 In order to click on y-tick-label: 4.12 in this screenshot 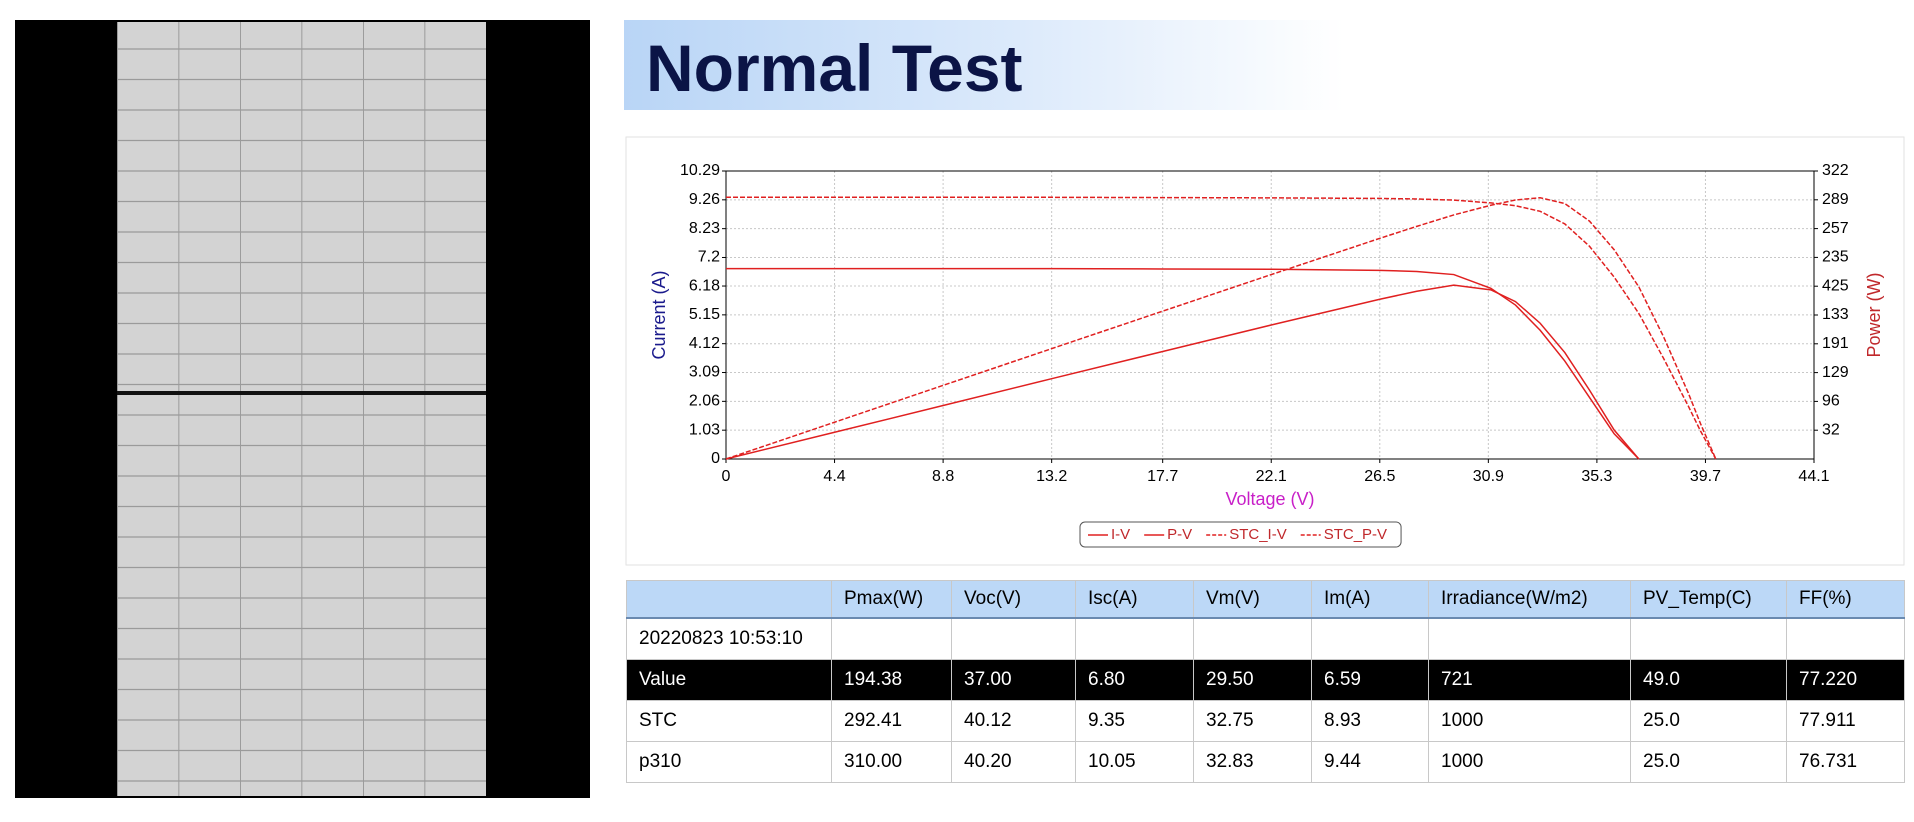, I will do `click(704, 343)`.